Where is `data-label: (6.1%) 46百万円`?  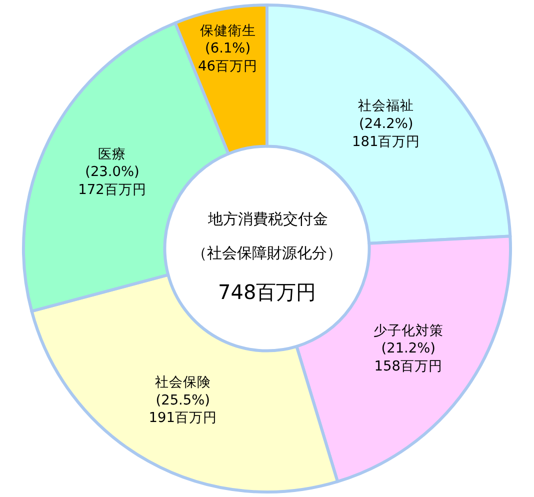
data-label: (6.1%) 46百万円 is located at coordinates (228, 57).